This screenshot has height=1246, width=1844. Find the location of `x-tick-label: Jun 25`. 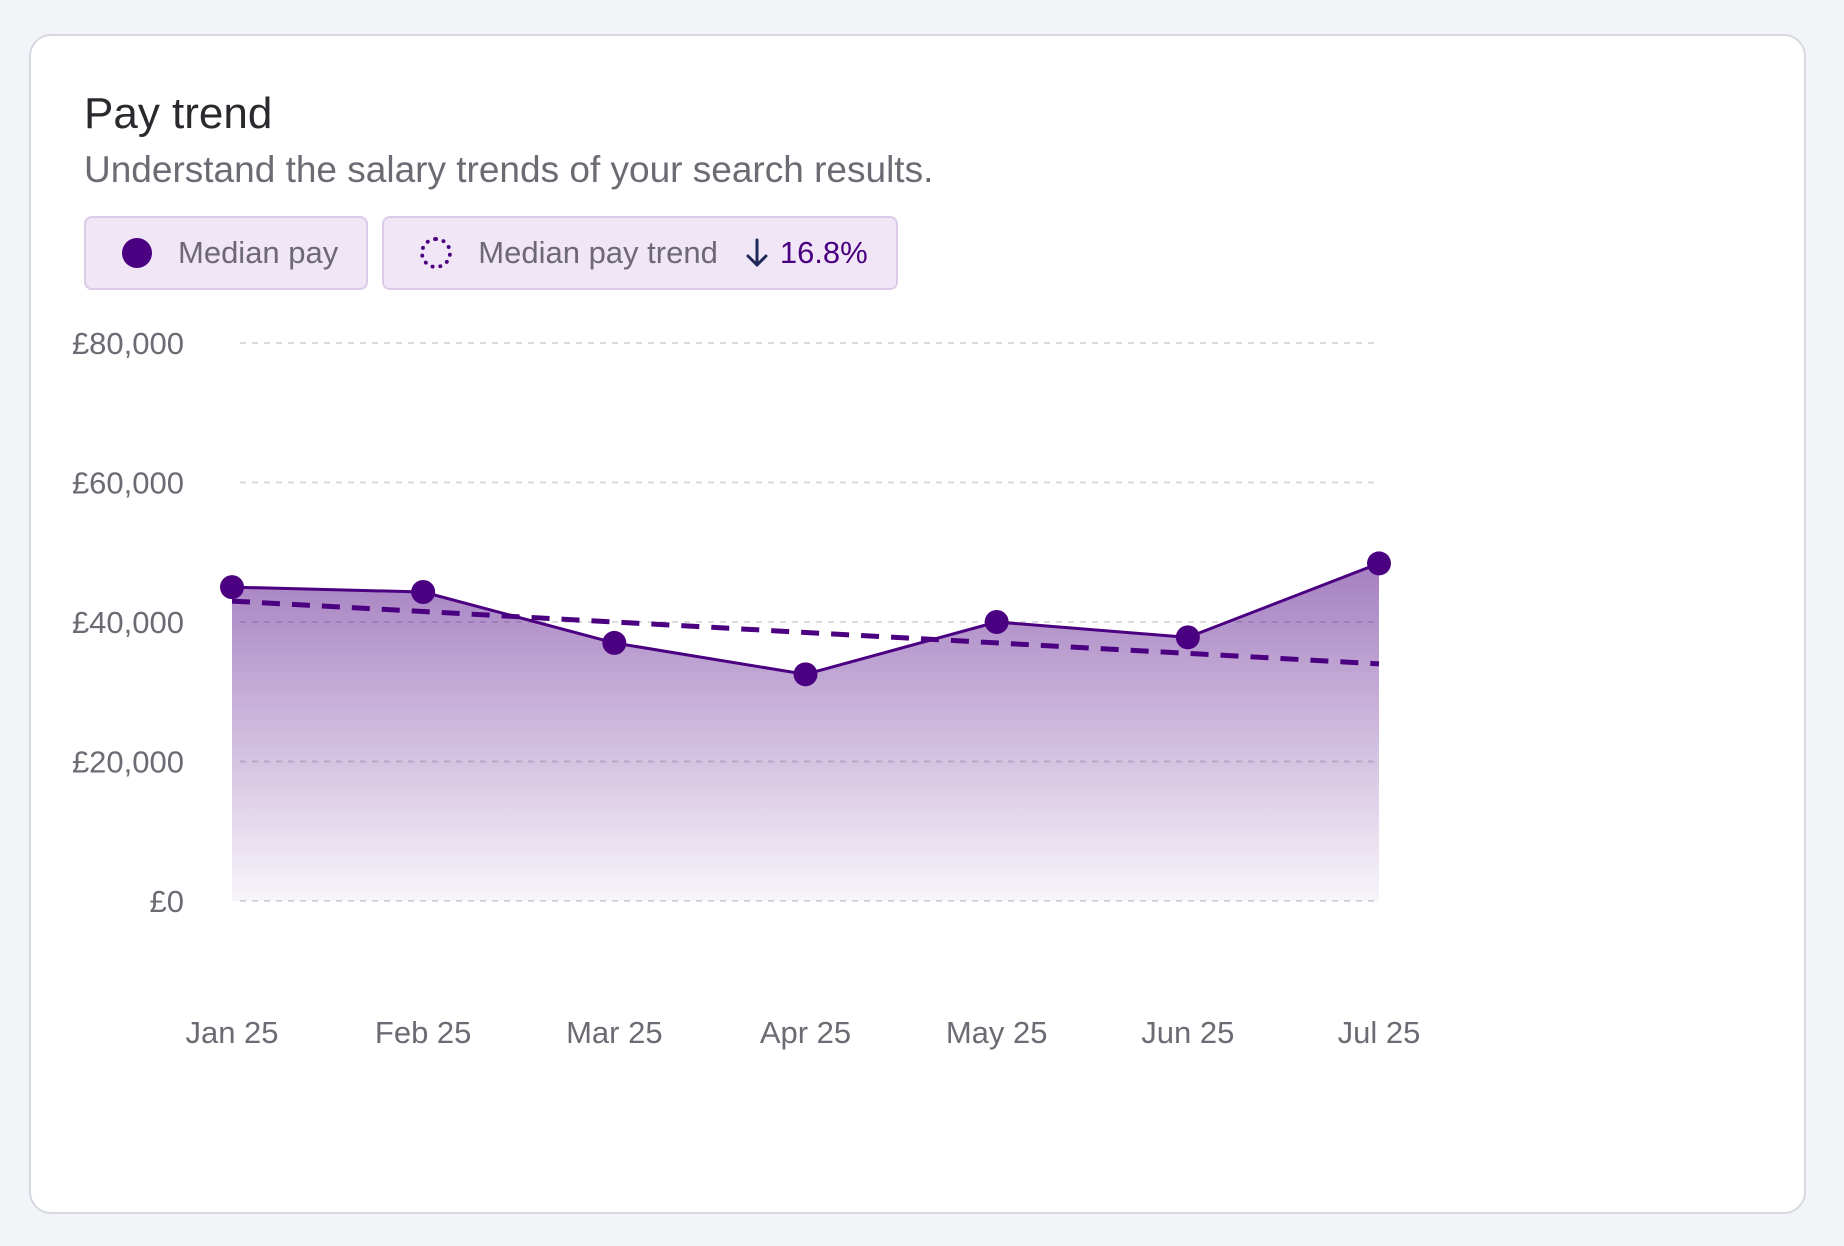

x-tick-label: Jun 25 is located at coordinates (1187, 1032).